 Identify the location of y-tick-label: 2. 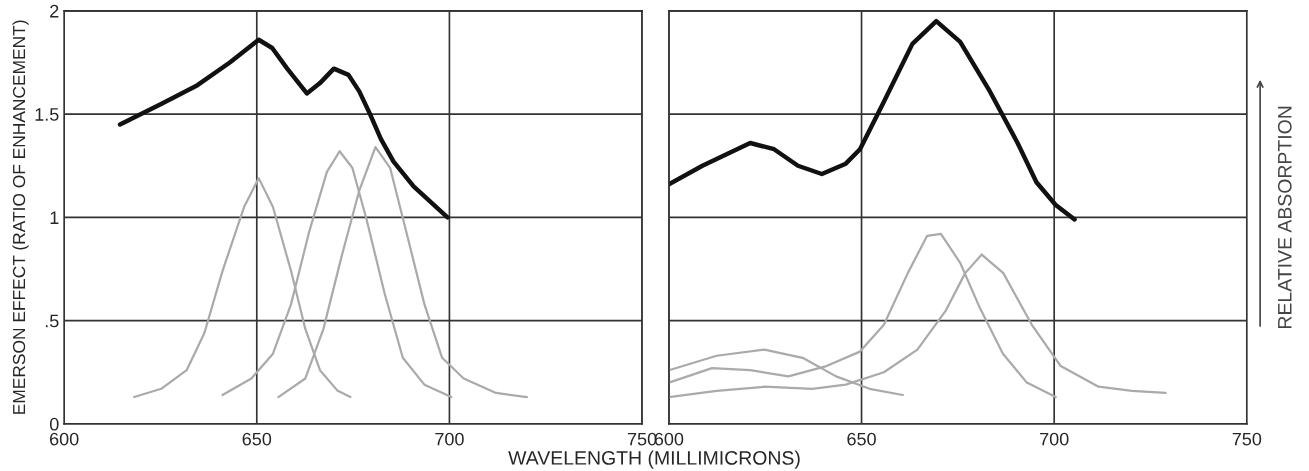
(54, 11).